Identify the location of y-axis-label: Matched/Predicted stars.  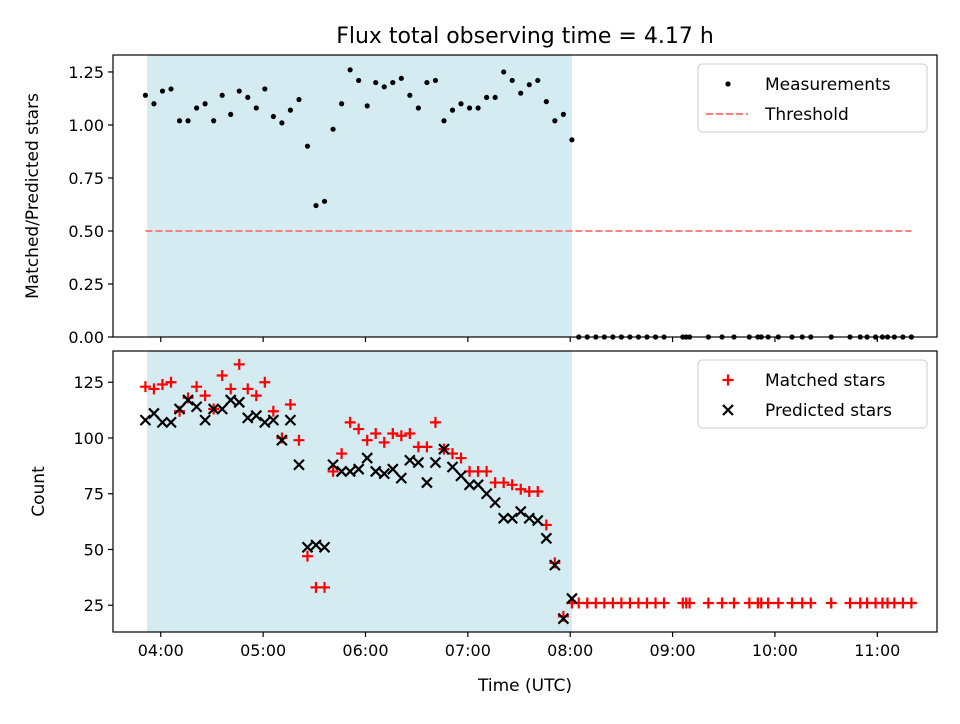
(33, 196).